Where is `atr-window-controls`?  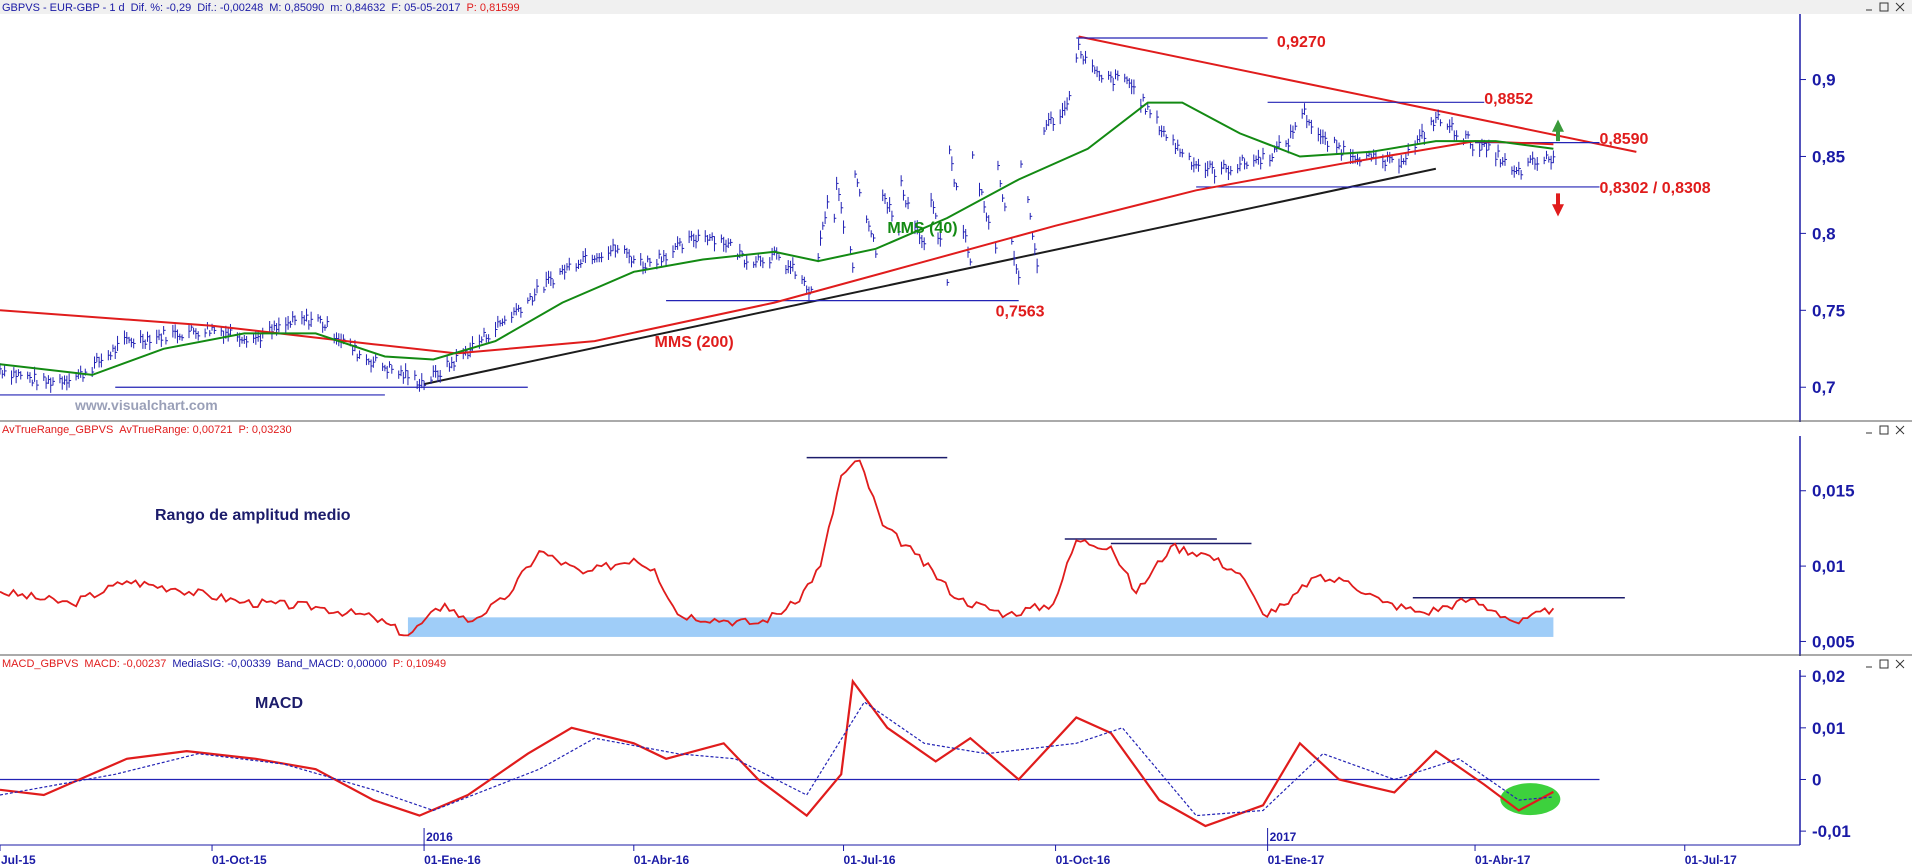
atr-window-controls is located at coordinates (1885, 430).